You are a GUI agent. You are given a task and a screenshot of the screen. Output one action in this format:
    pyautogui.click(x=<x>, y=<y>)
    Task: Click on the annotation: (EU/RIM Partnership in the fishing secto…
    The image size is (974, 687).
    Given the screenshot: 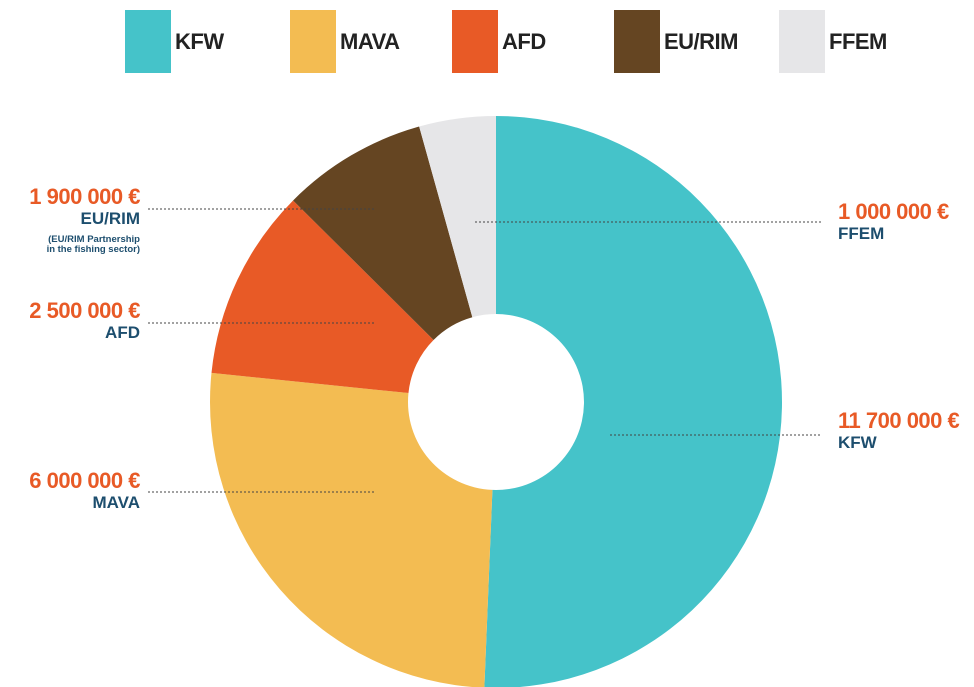 What is the action you would take?
    pyautogui.click(x=93, y=245)
    